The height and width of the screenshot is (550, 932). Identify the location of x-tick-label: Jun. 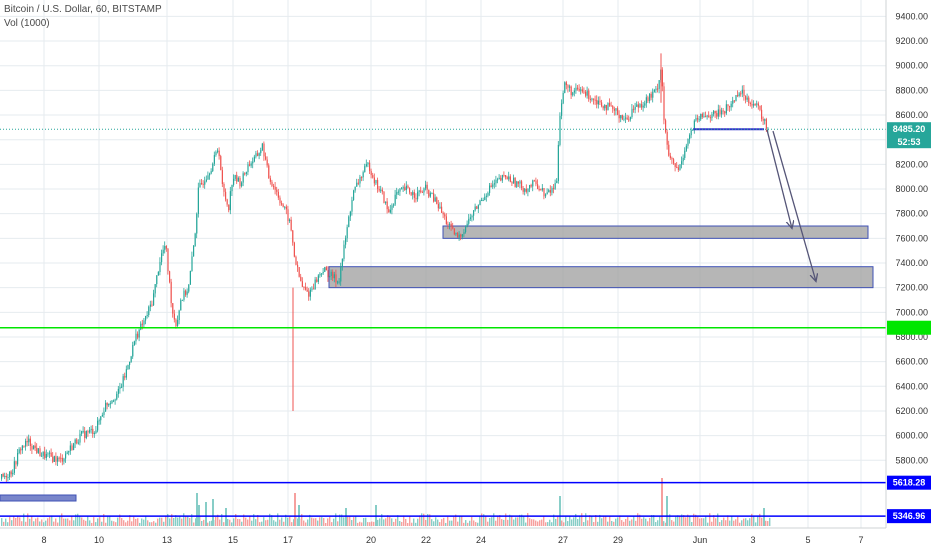
(700, 540).